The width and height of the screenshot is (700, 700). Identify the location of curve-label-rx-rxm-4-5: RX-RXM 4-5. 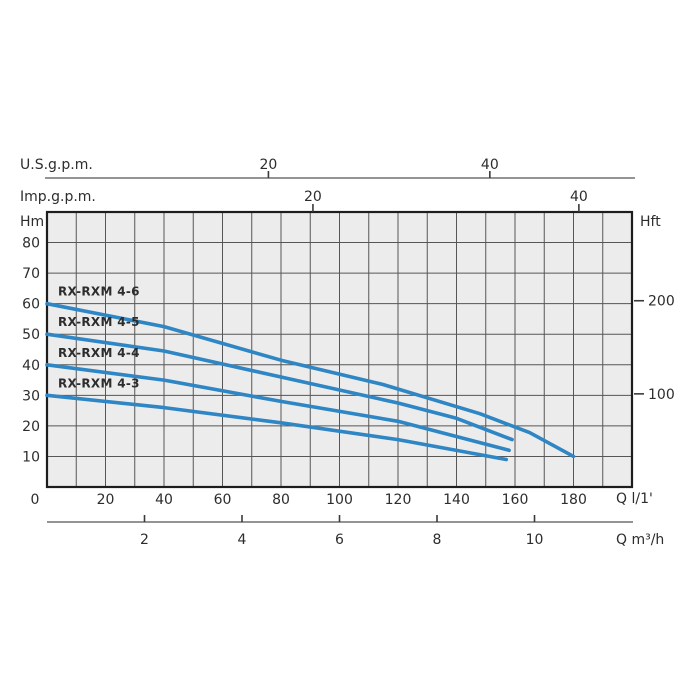
(99, 322).